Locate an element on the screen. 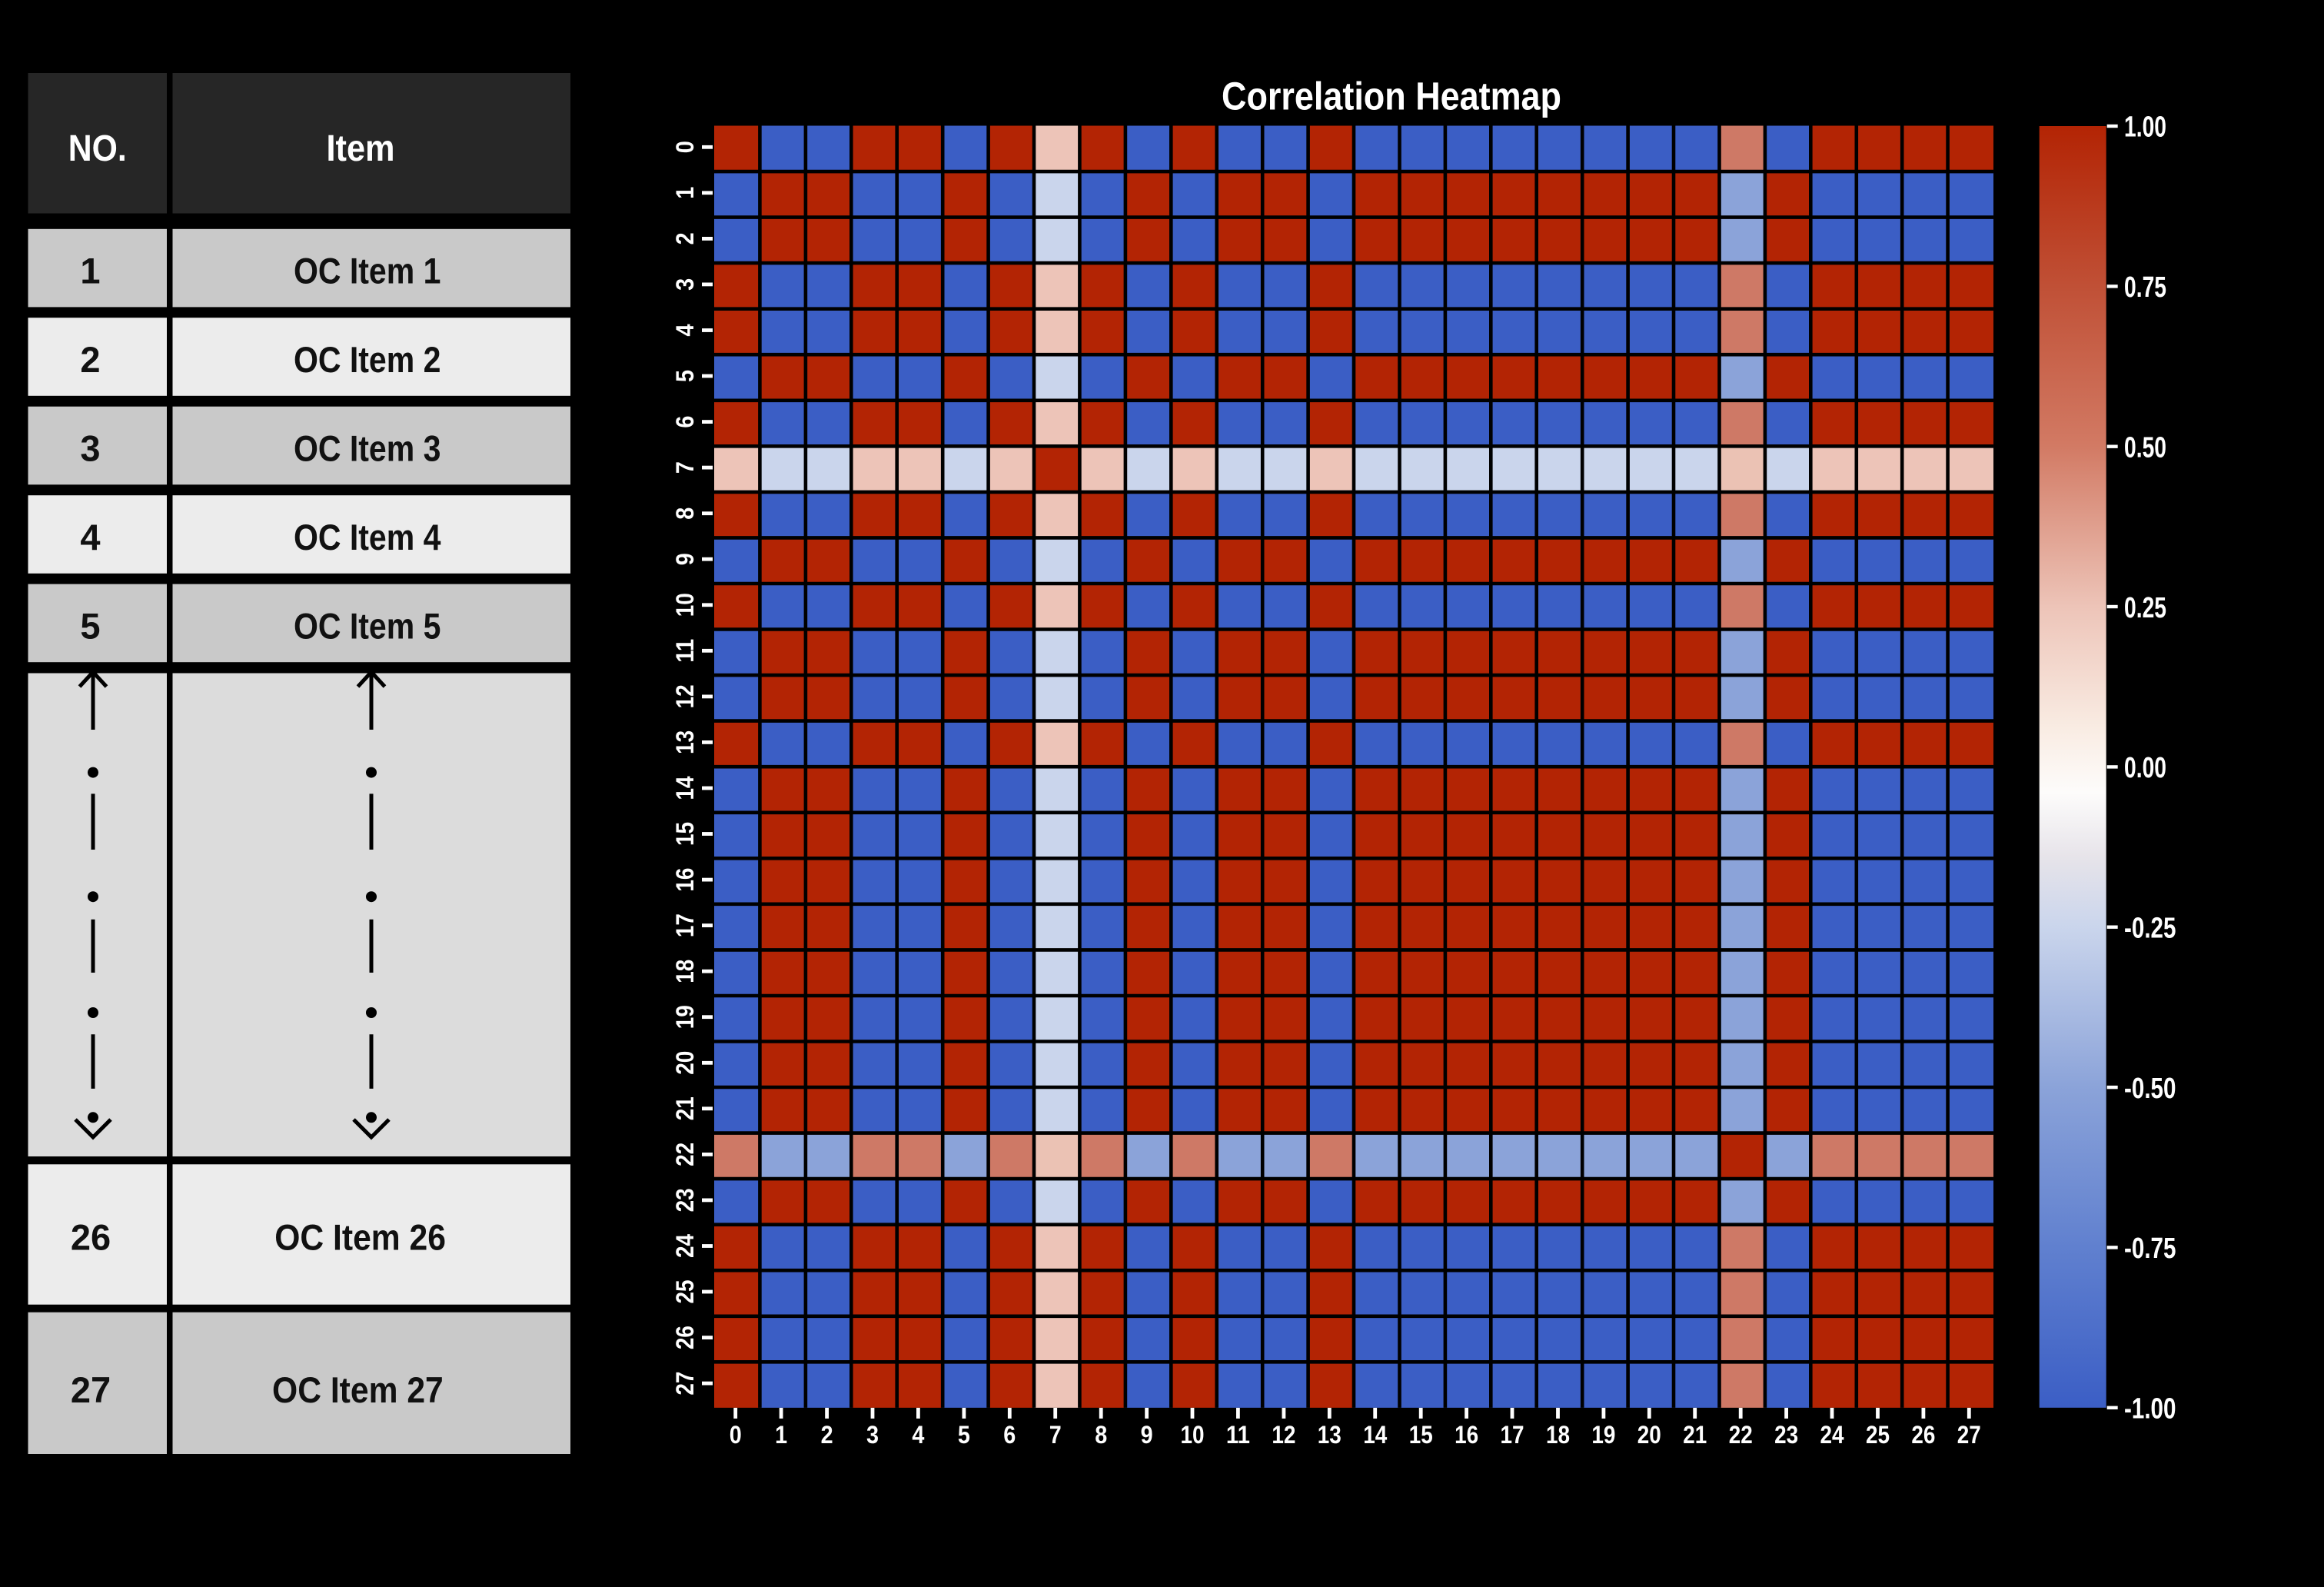  svg-text: OC Item 2 is located at coordinates (368, 360).